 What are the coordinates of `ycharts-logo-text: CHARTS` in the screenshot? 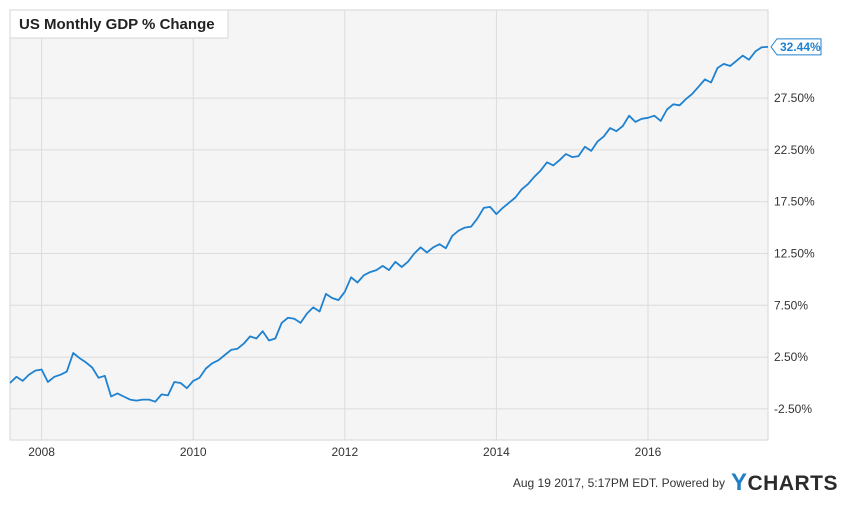 It's located at (792, 483).